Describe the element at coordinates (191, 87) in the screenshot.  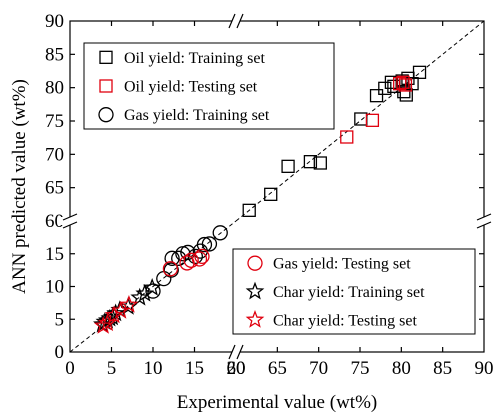
I see `legend-label: Oil yield: Testing set` at that location.